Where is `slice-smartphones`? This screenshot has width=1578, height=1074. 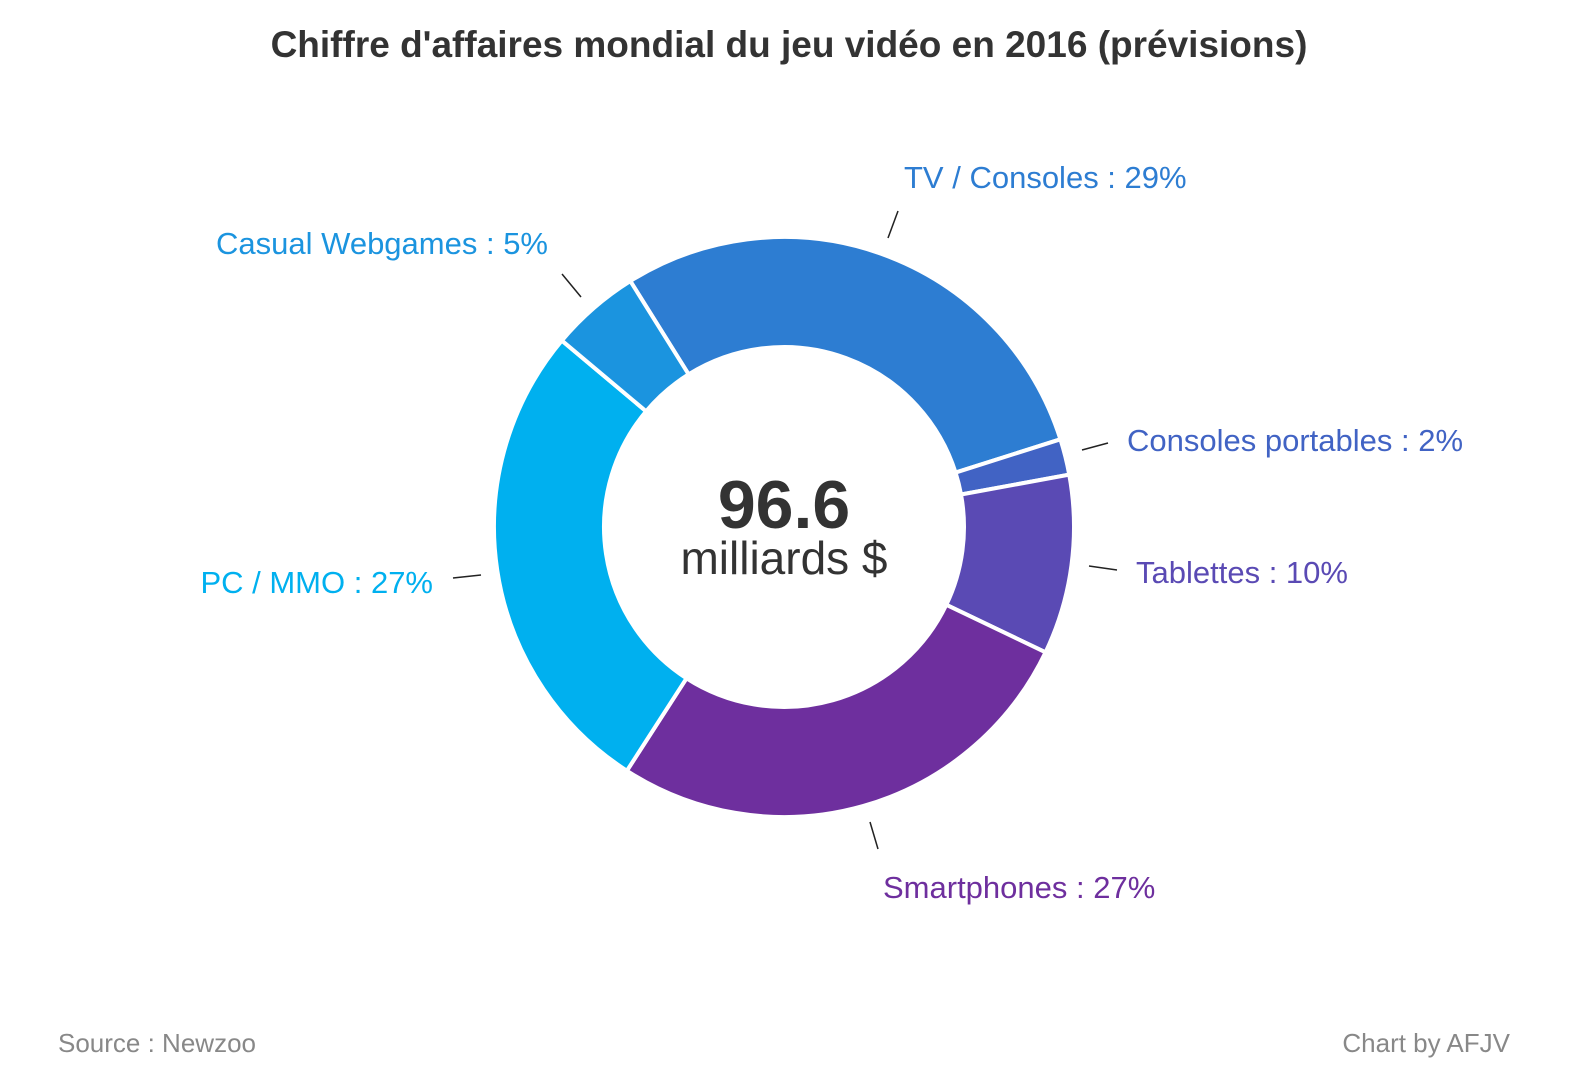
slice-smartphones is located at coordinates (836, 710).